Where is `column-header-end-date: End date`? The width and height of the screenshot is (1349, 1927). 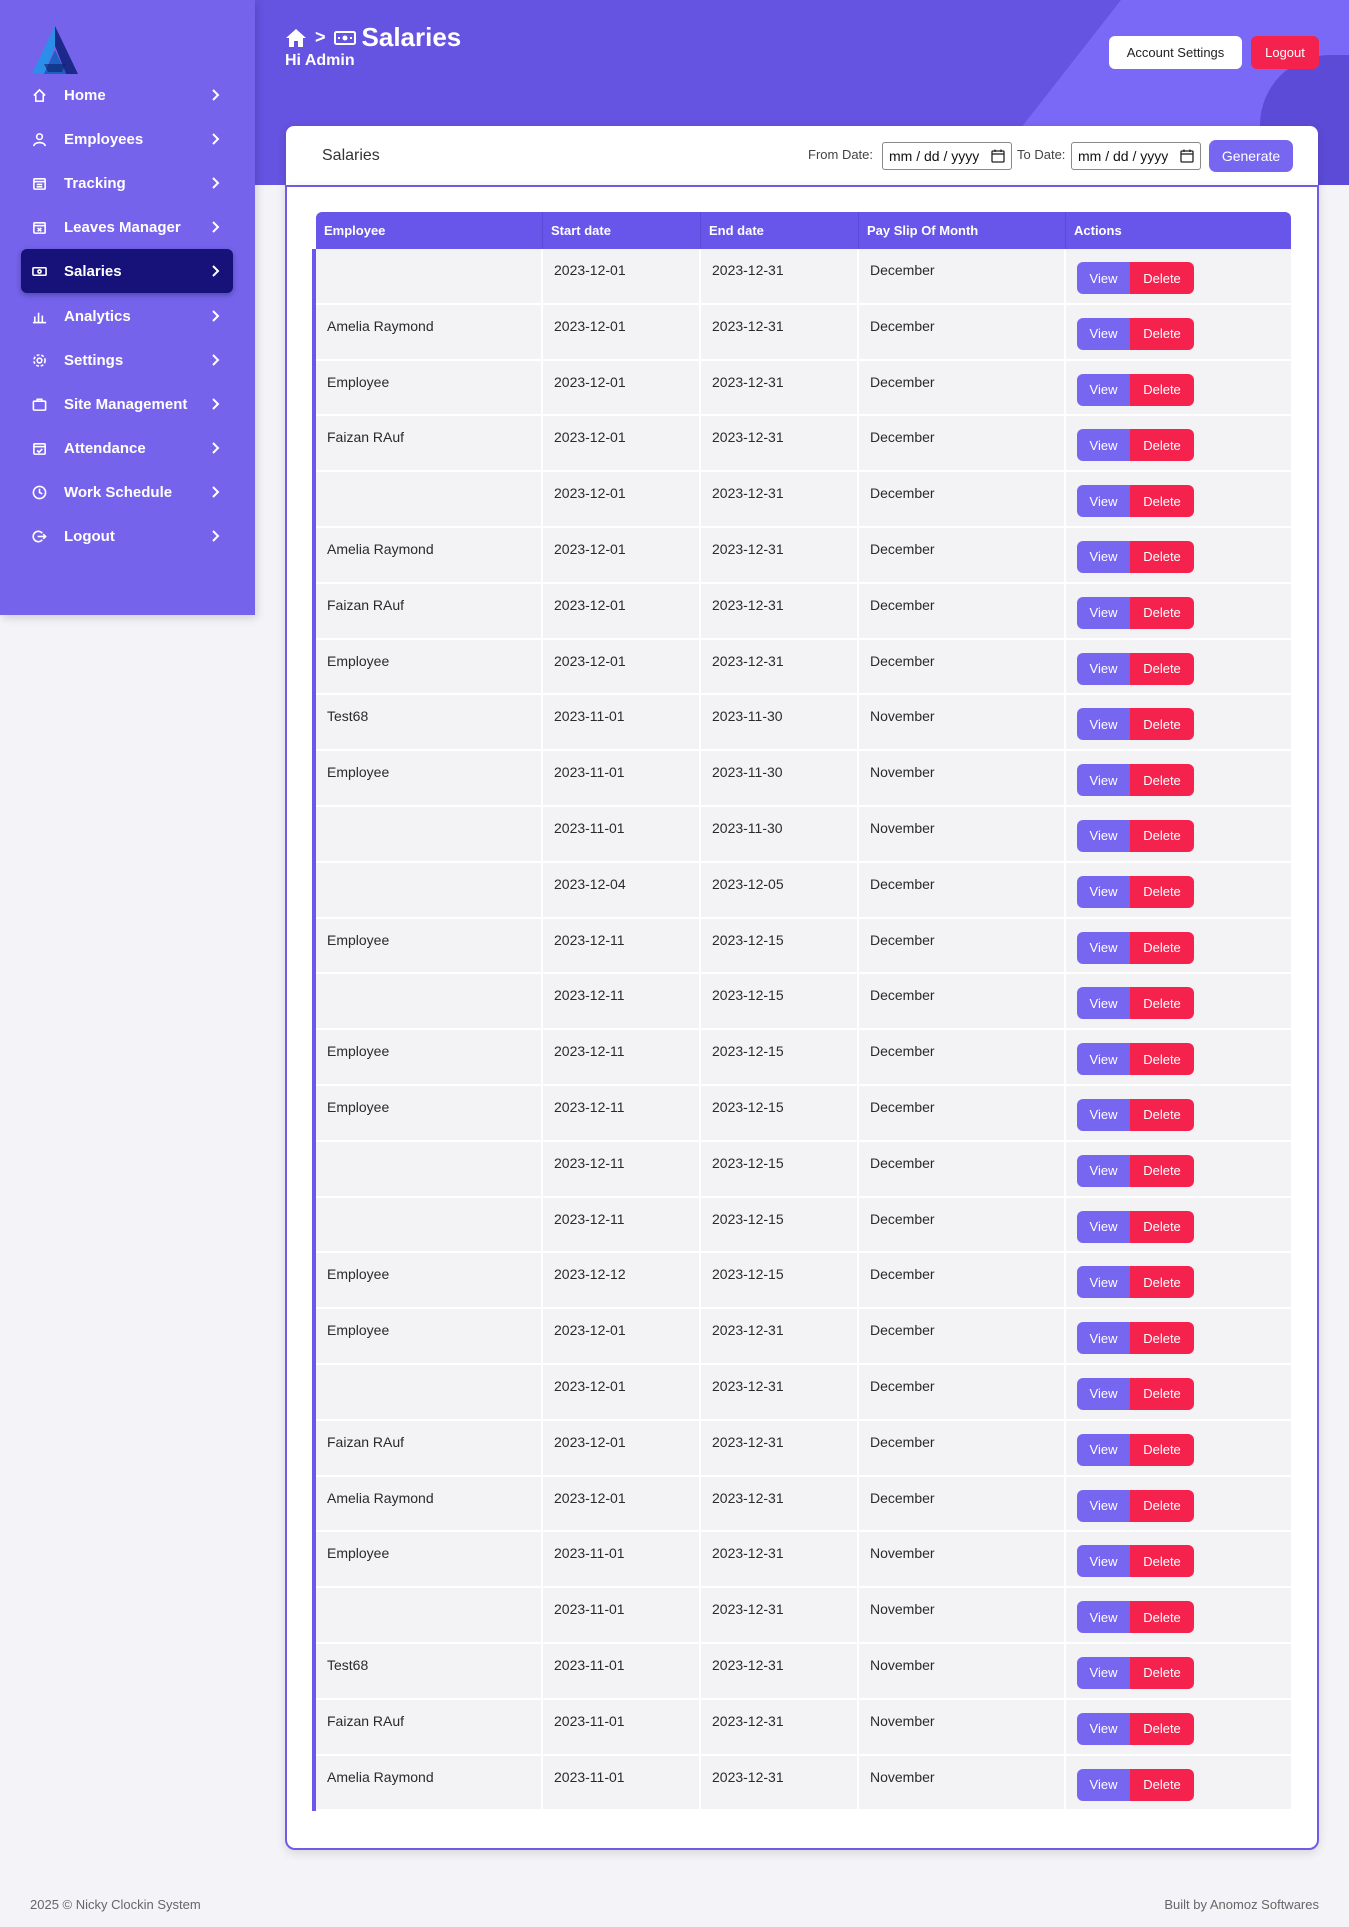
column-header-end-date: End date is located at coordinates (780, 230).